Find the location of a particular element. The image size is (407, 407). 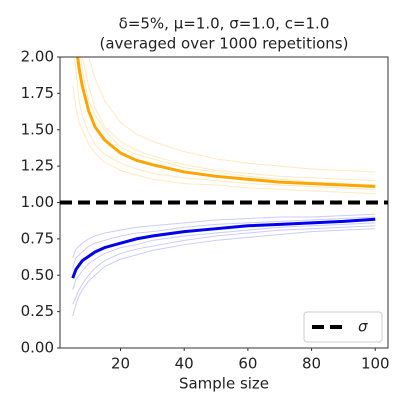

mean-line is located at coordinates (223, 248).